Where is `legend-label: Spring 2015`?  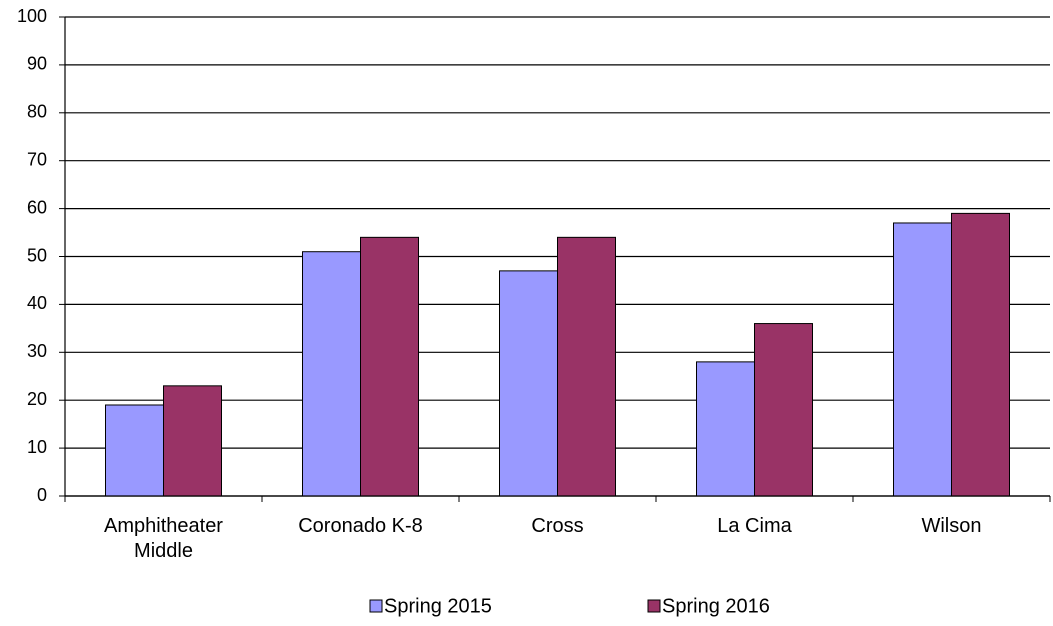 legend-label: Spring 2015 is located at coordinates (438, 606).